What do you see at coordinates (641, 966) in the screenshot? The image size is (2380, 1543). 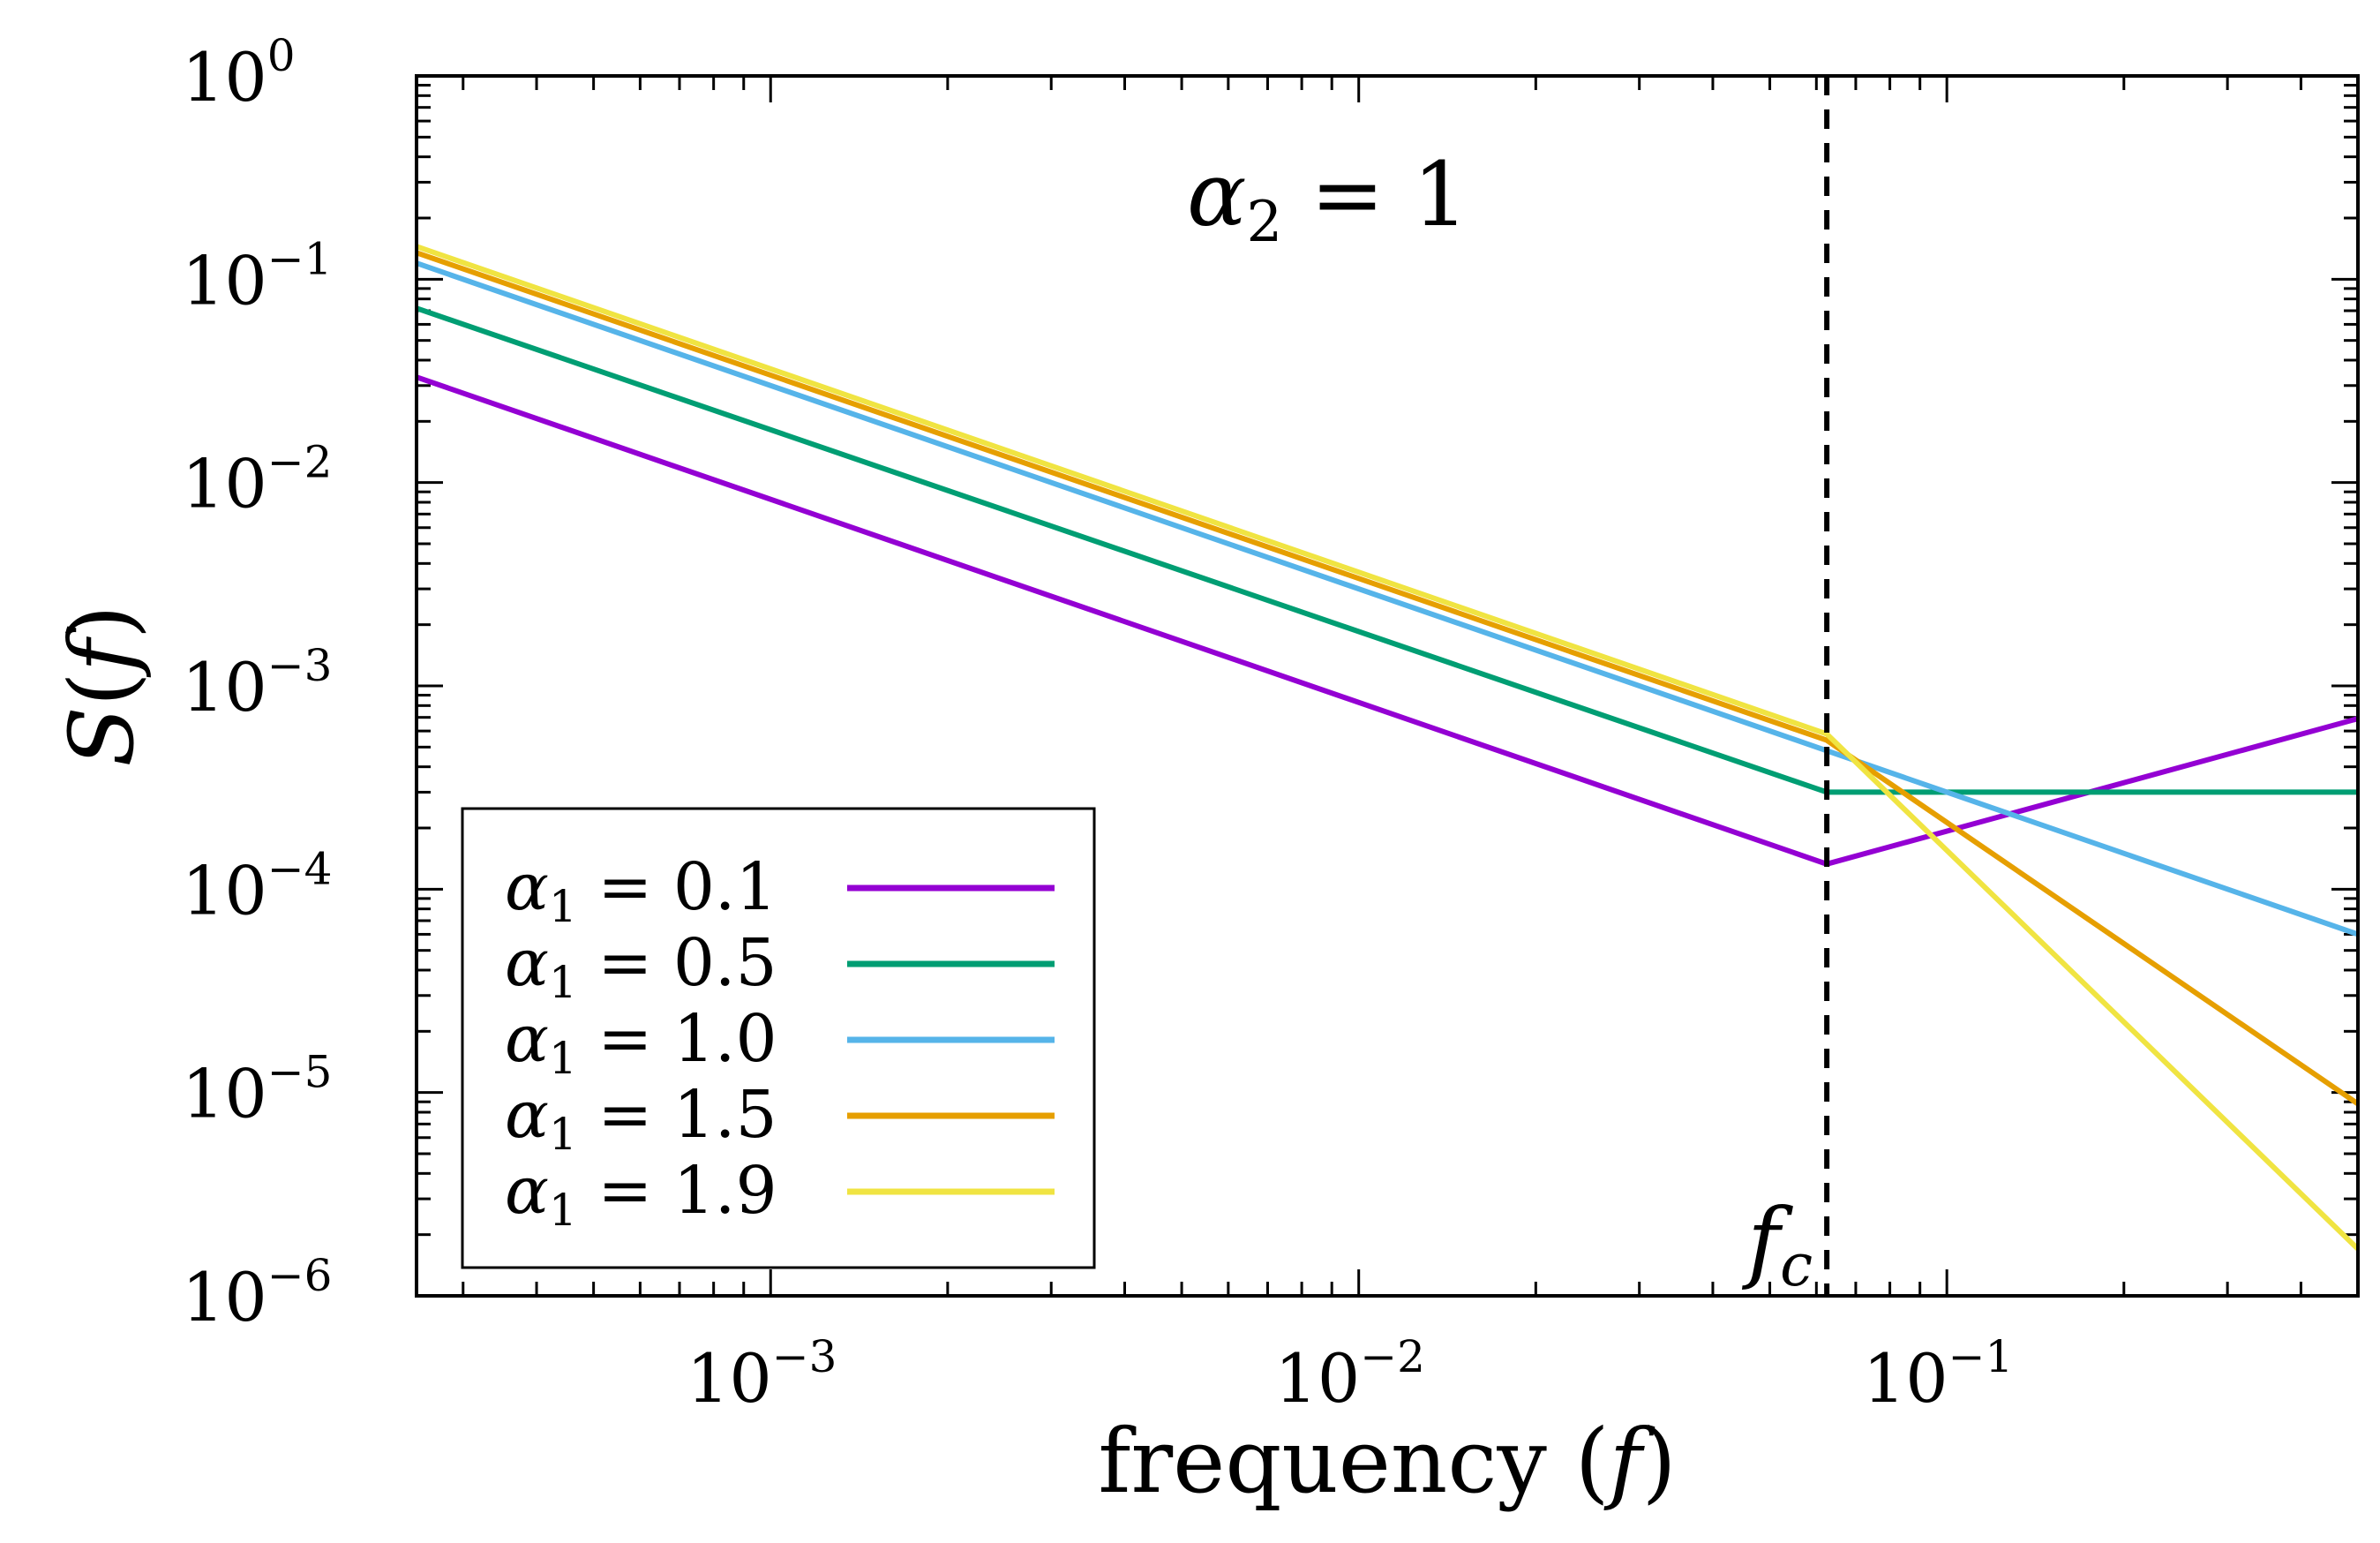 I see `legend-label-2: α1 = 0.5` at bounding box center [641, 966].